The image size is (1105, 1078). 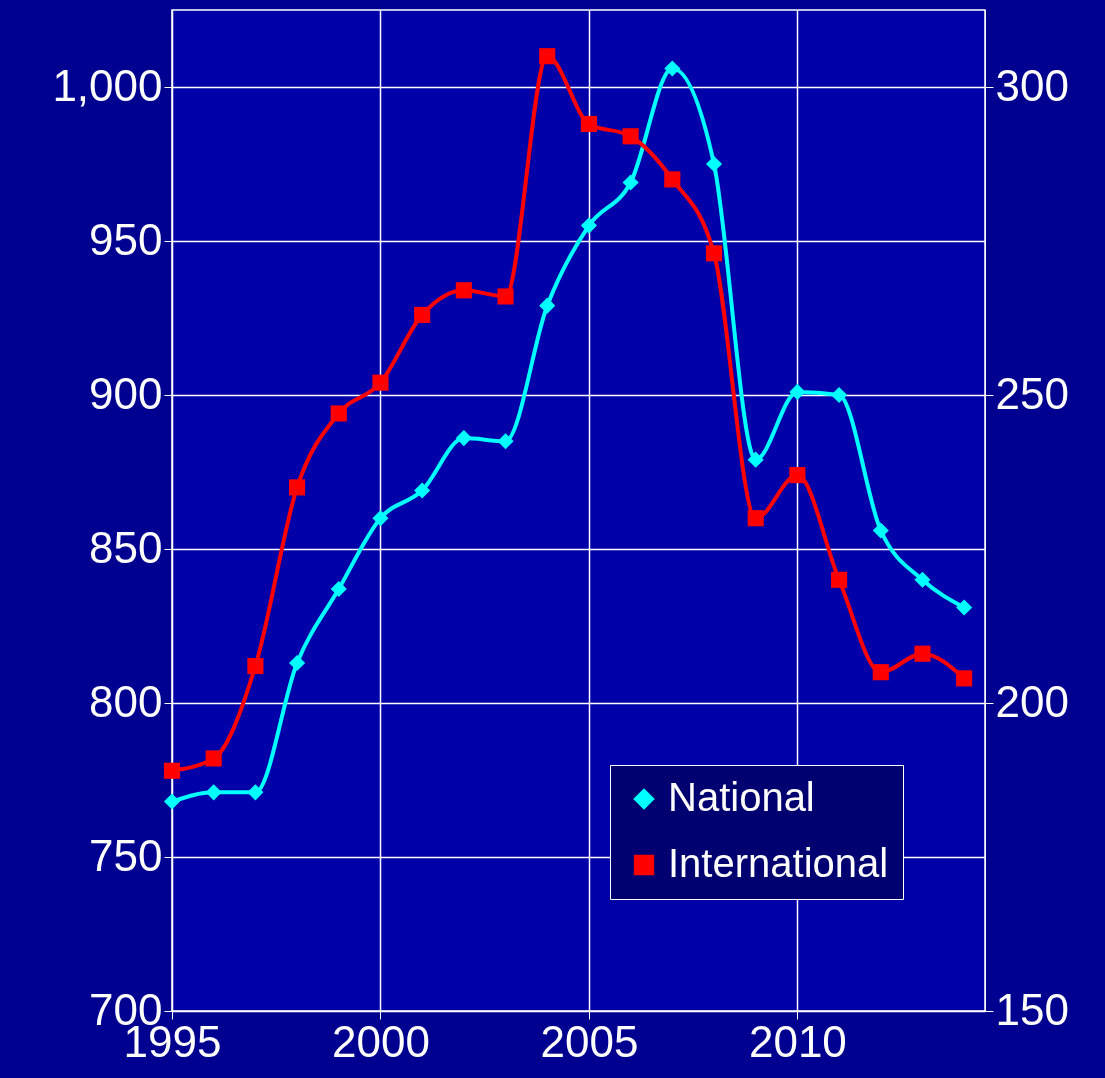 I want to click on y-tick-label: 750, so click(x=126, y=855).